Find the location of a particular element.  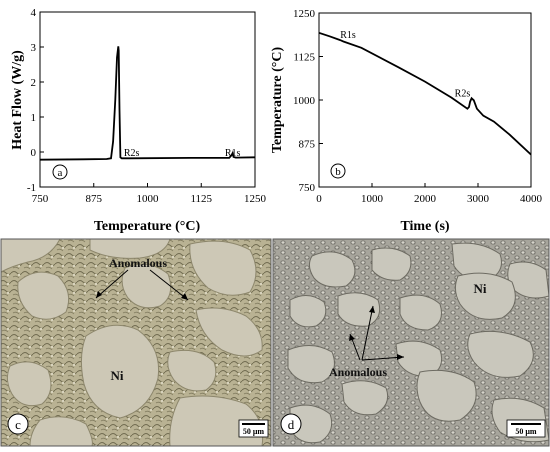

panel-c-arrow-right is located at coordinates (169, 285).